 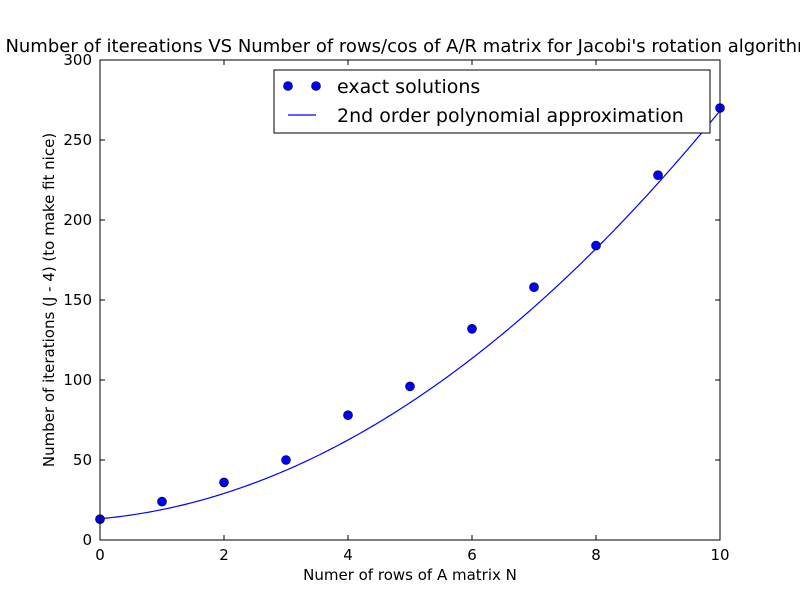 I want to click on y-tick-label: 50, so click(x=82, y=460).